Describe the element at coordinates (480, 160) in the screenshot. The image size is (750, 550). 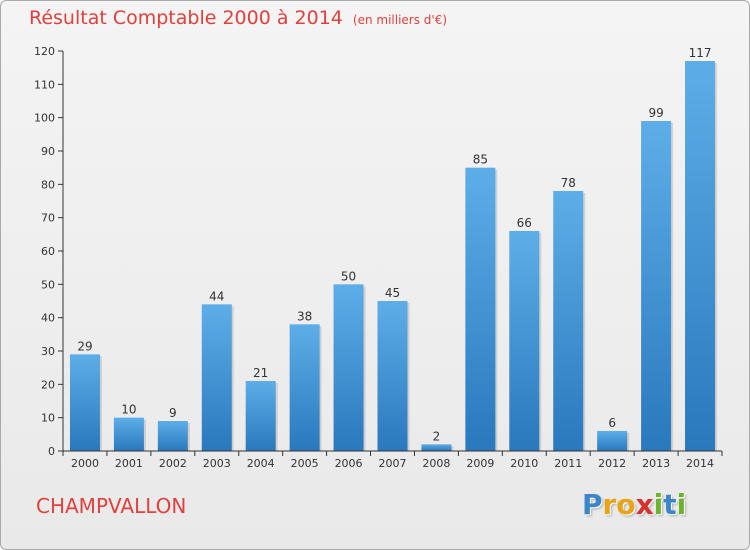
I see `data-label-2009: 85` at that location.